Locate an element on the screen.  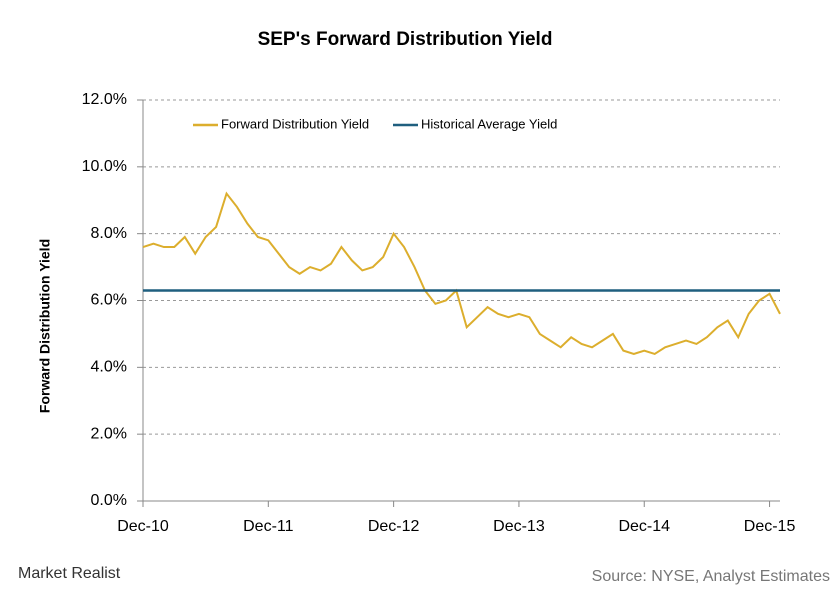
y-tick-label: 2.0% is located at coordinates (109, 433).